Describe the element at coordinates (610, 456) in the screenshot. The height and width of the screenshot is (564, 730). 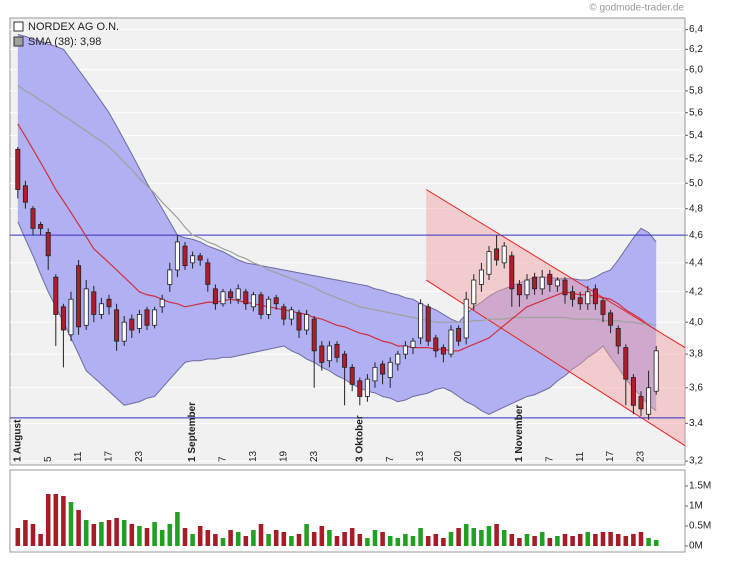
I see `x-tick-label: 17` at that location.